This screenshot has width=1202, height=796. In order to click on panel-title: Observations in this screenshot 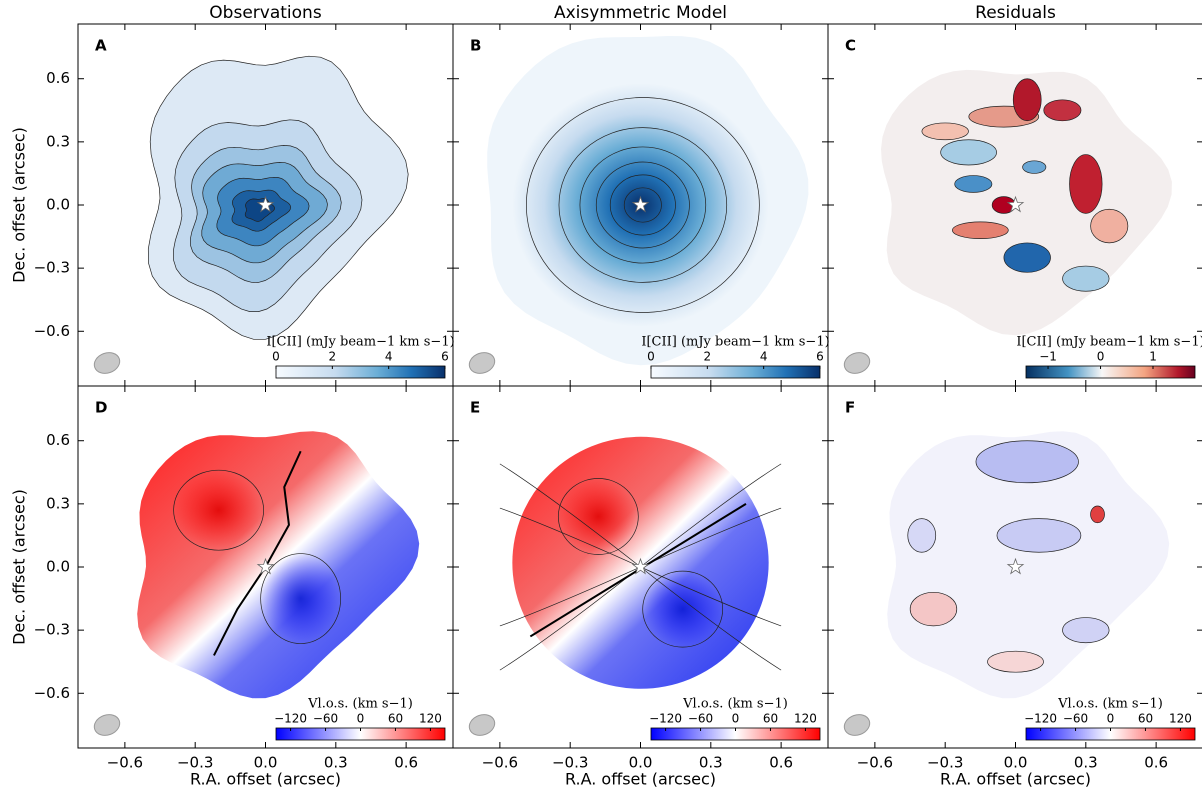, I will do `click(265, 13)`.